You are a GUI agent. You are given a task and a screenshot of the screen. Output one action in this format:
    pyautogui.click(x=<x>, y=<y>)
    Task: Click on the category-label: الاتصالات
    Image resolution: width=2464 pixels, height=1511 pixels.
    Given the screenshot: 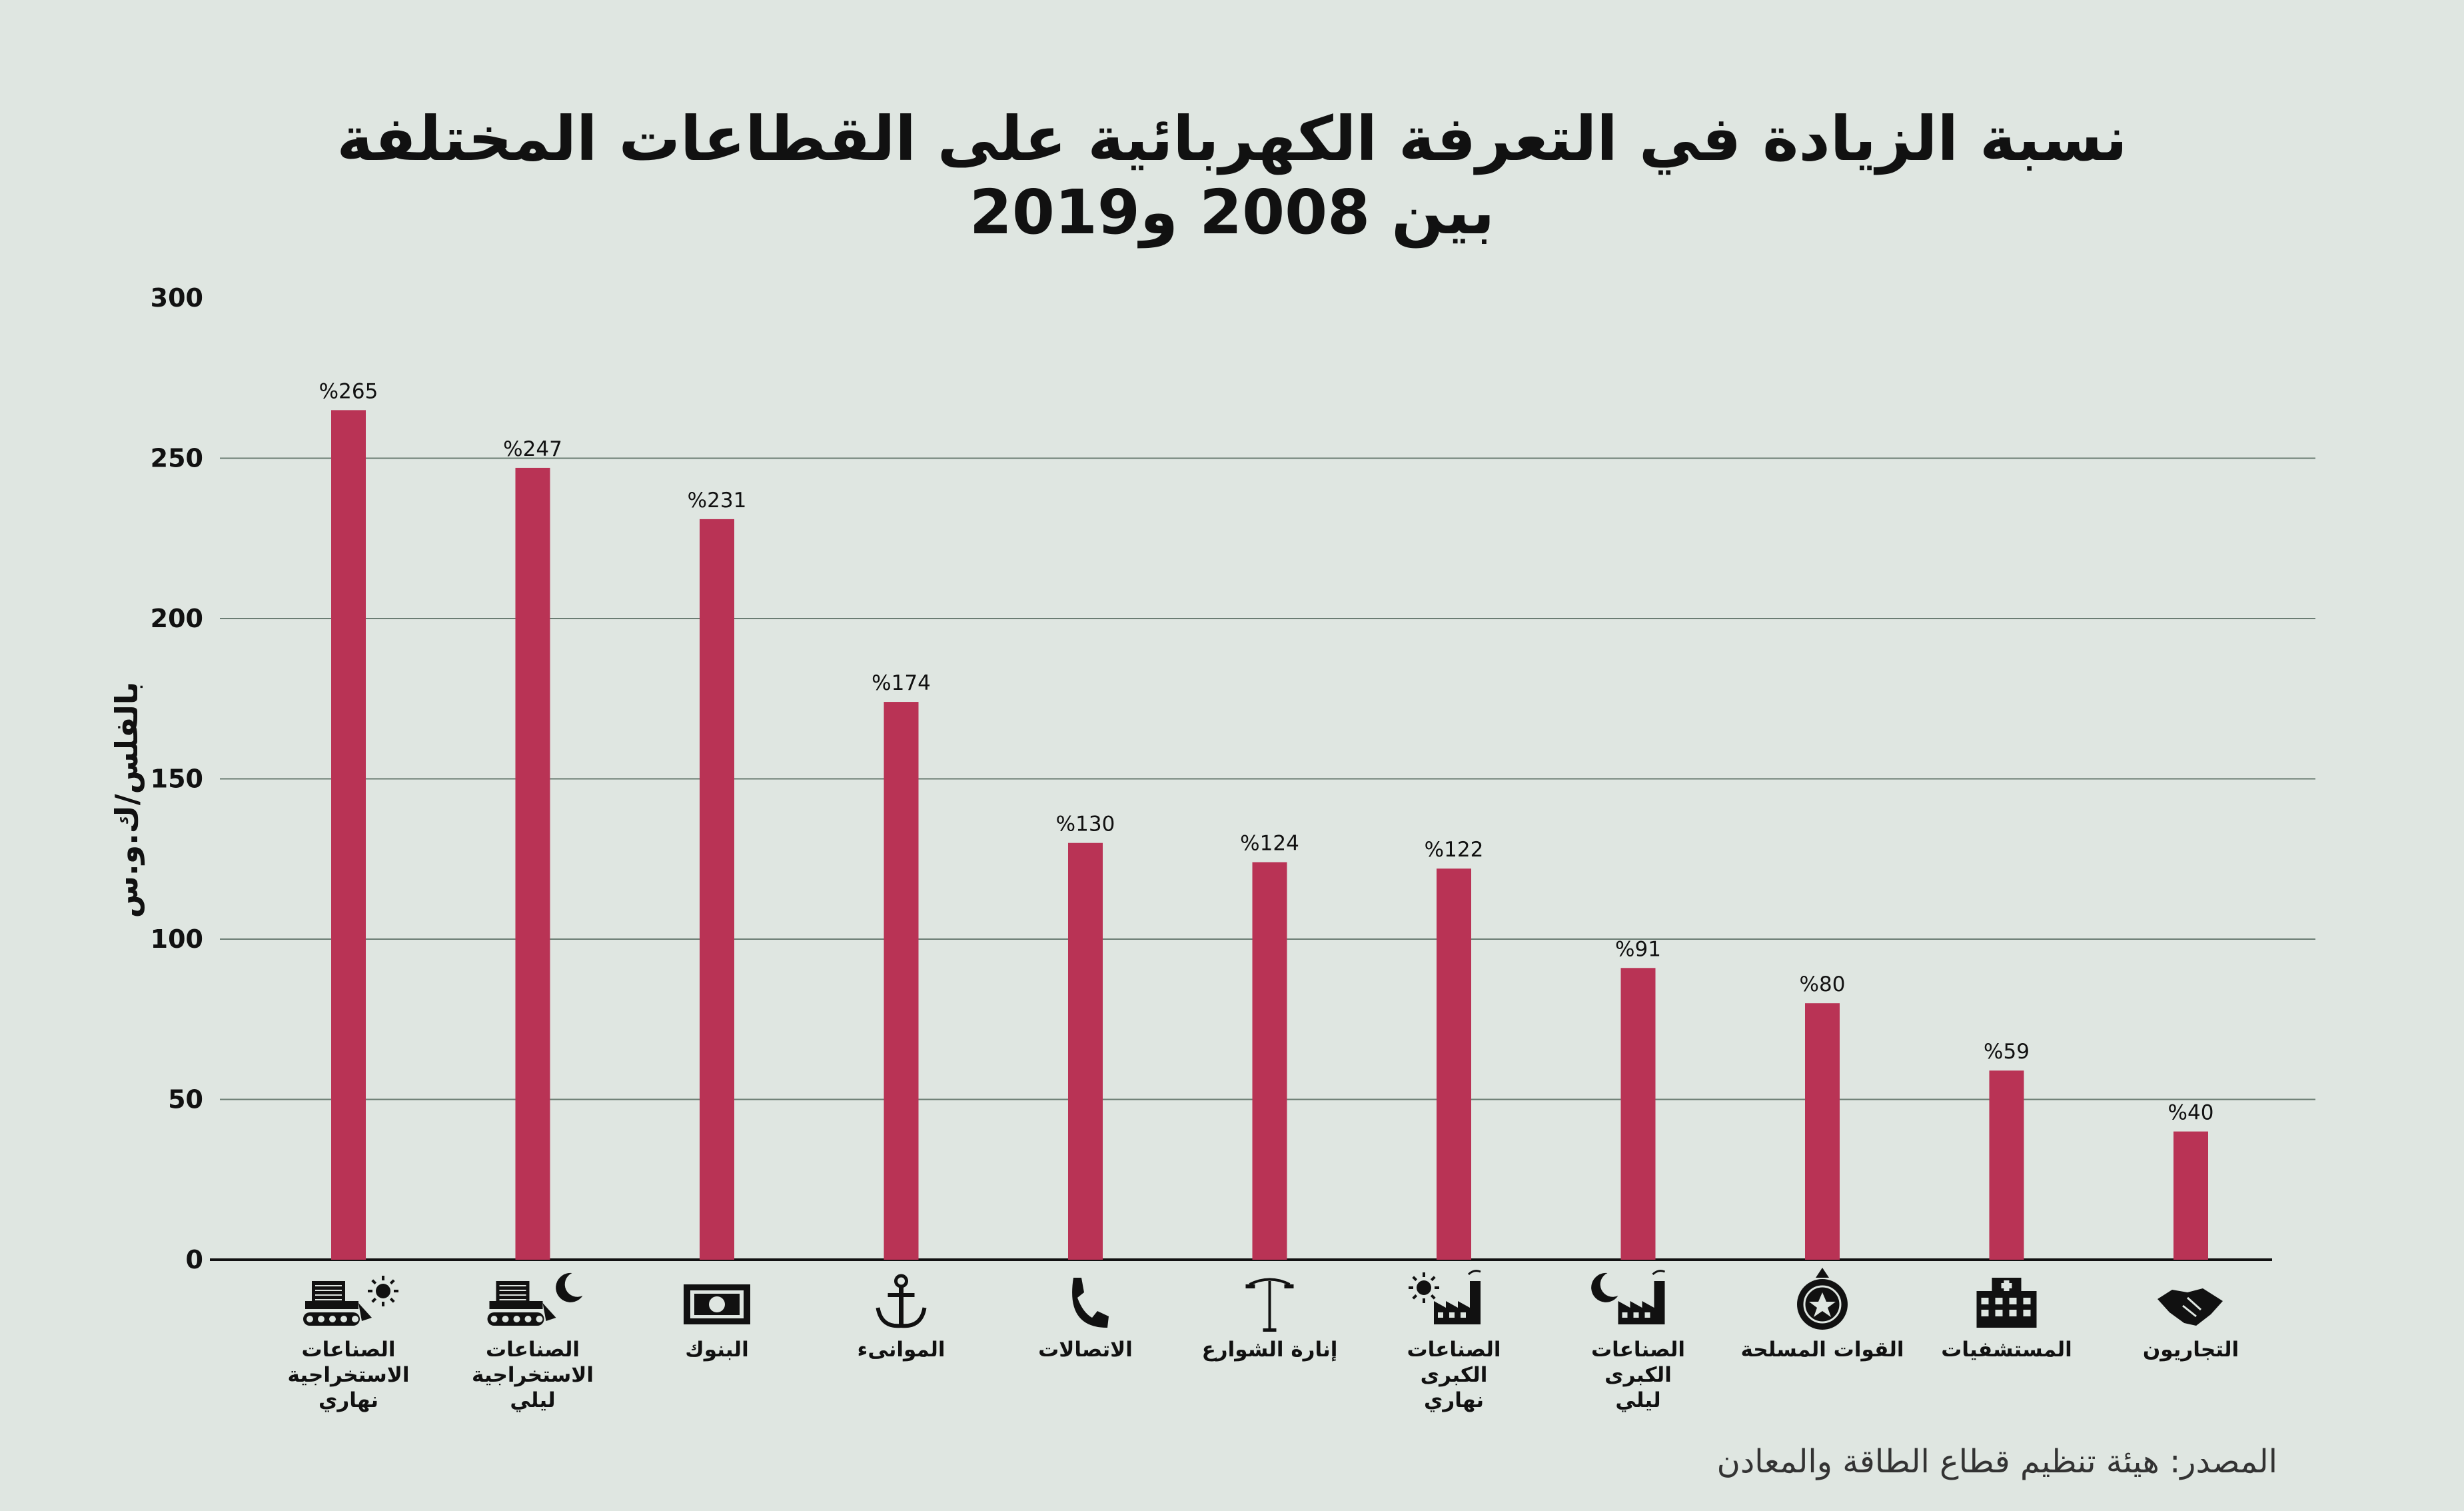 What is the action you would take?
    pyautogui.click(x=1085, y=1350)
    